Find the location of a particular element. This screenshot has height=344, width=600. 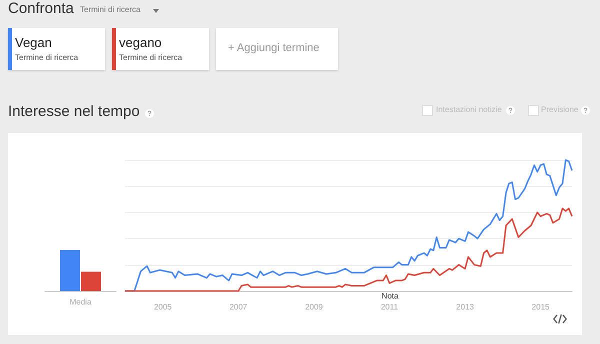

text: + Aggiungi termine is located at coordinates (274, 48).